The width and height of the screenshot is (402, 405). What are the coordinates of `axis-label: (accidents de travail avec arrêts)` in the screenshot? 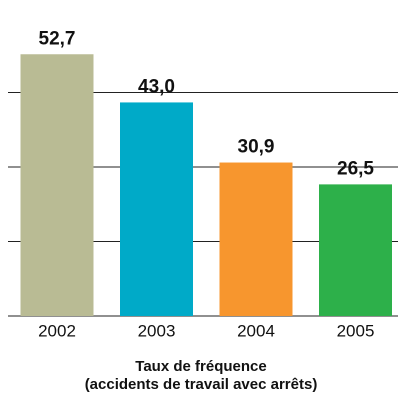 It's located at (201, 384).